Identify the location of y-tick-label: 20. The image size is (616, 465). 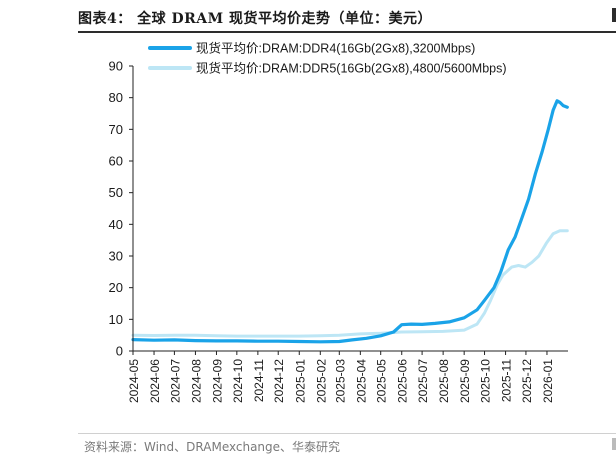
(116, 287).